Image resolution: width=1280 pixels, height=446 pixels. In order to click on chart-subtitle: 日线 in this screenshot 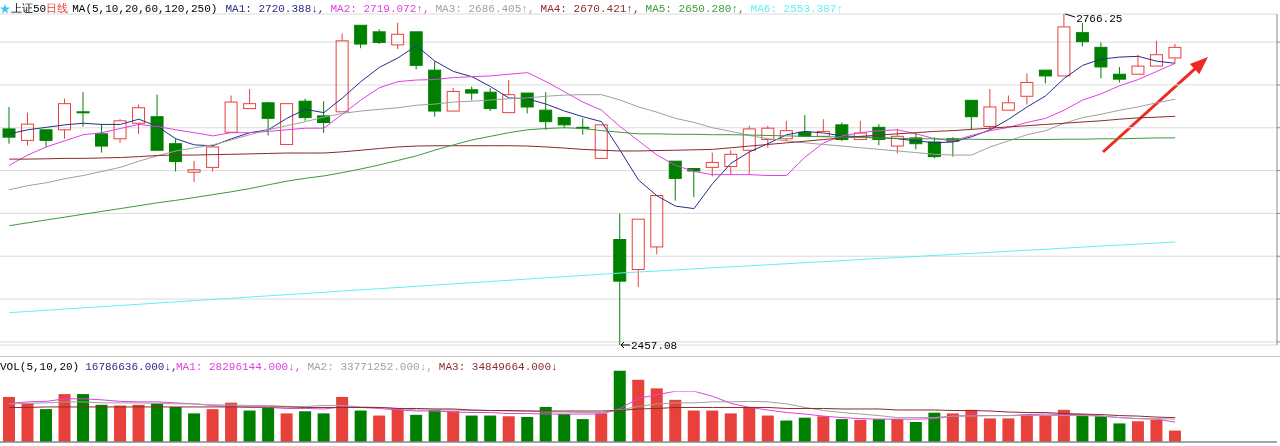, I will do `click(57, 9)`.